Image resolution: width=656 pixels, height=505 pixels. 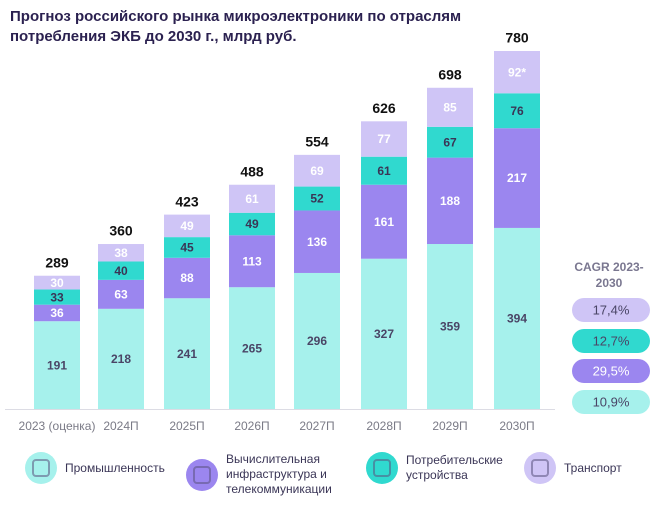 I want to click on value-label: 359, so click(x=450, y=327).